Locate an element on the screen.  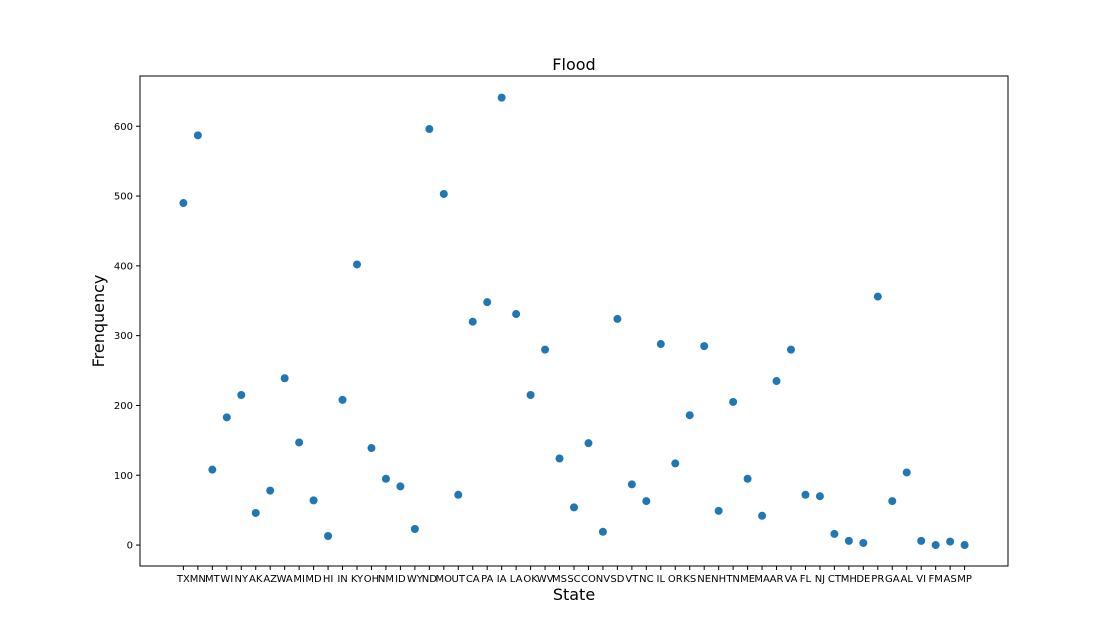
data-point-as is located at coordinates (950, 541).